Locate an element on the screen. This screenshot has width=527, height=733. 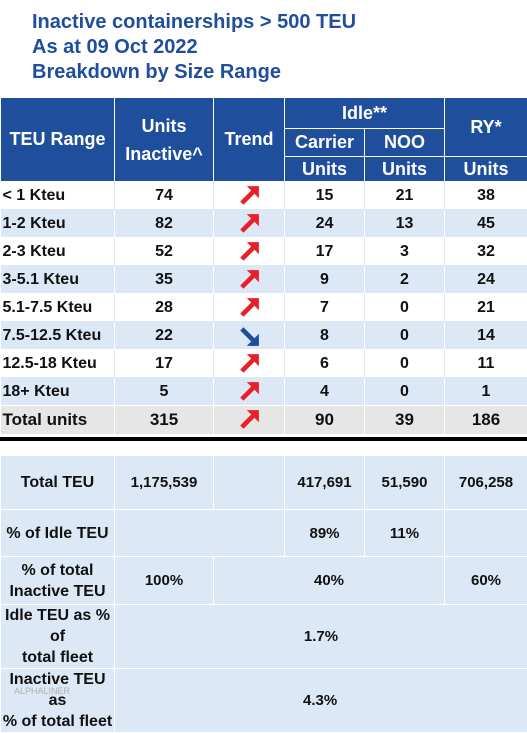
idle-pct-fleet-label-line1: Idle TEU as % of is located at coordinates (57, 626).